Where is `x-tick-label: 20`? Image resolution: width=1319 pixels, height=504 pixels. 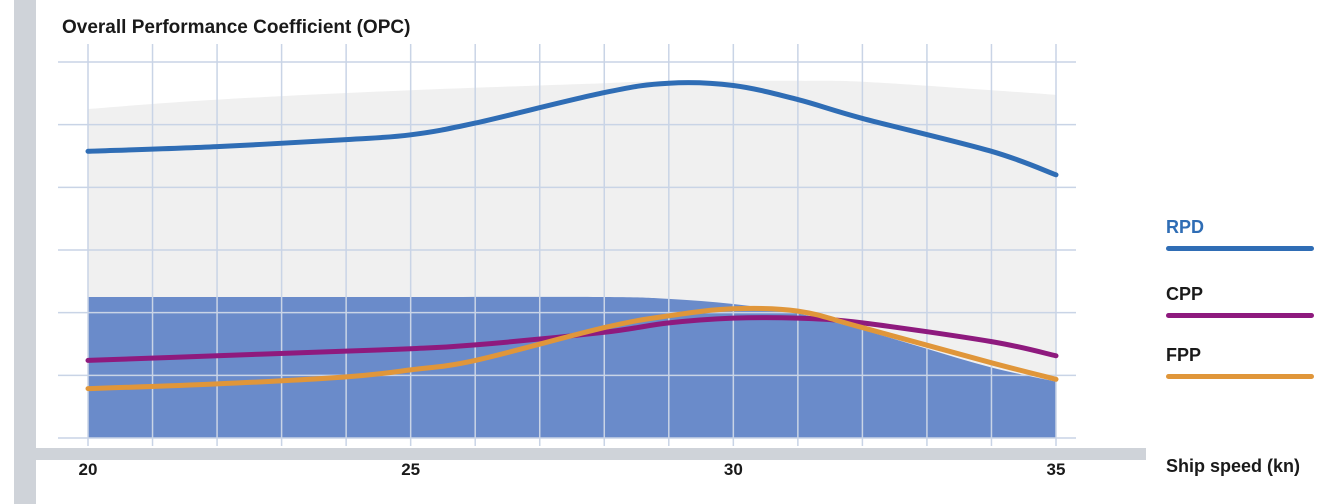
x-tick-label: 20 is located at coordinates (88, 469).